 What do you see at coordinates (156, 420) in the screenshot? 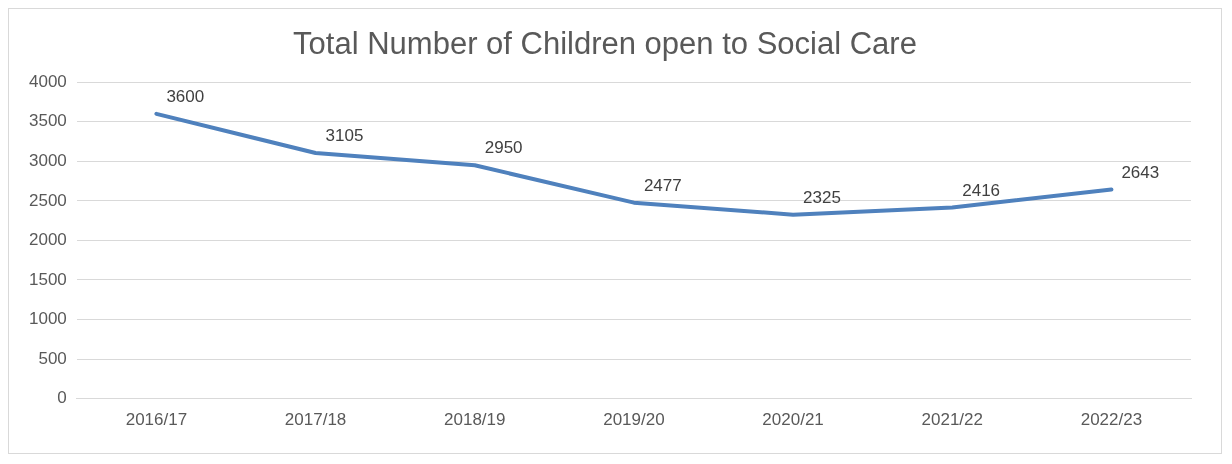
I see `x-tick-label: 2016/17` at bounding box center [156, 420].